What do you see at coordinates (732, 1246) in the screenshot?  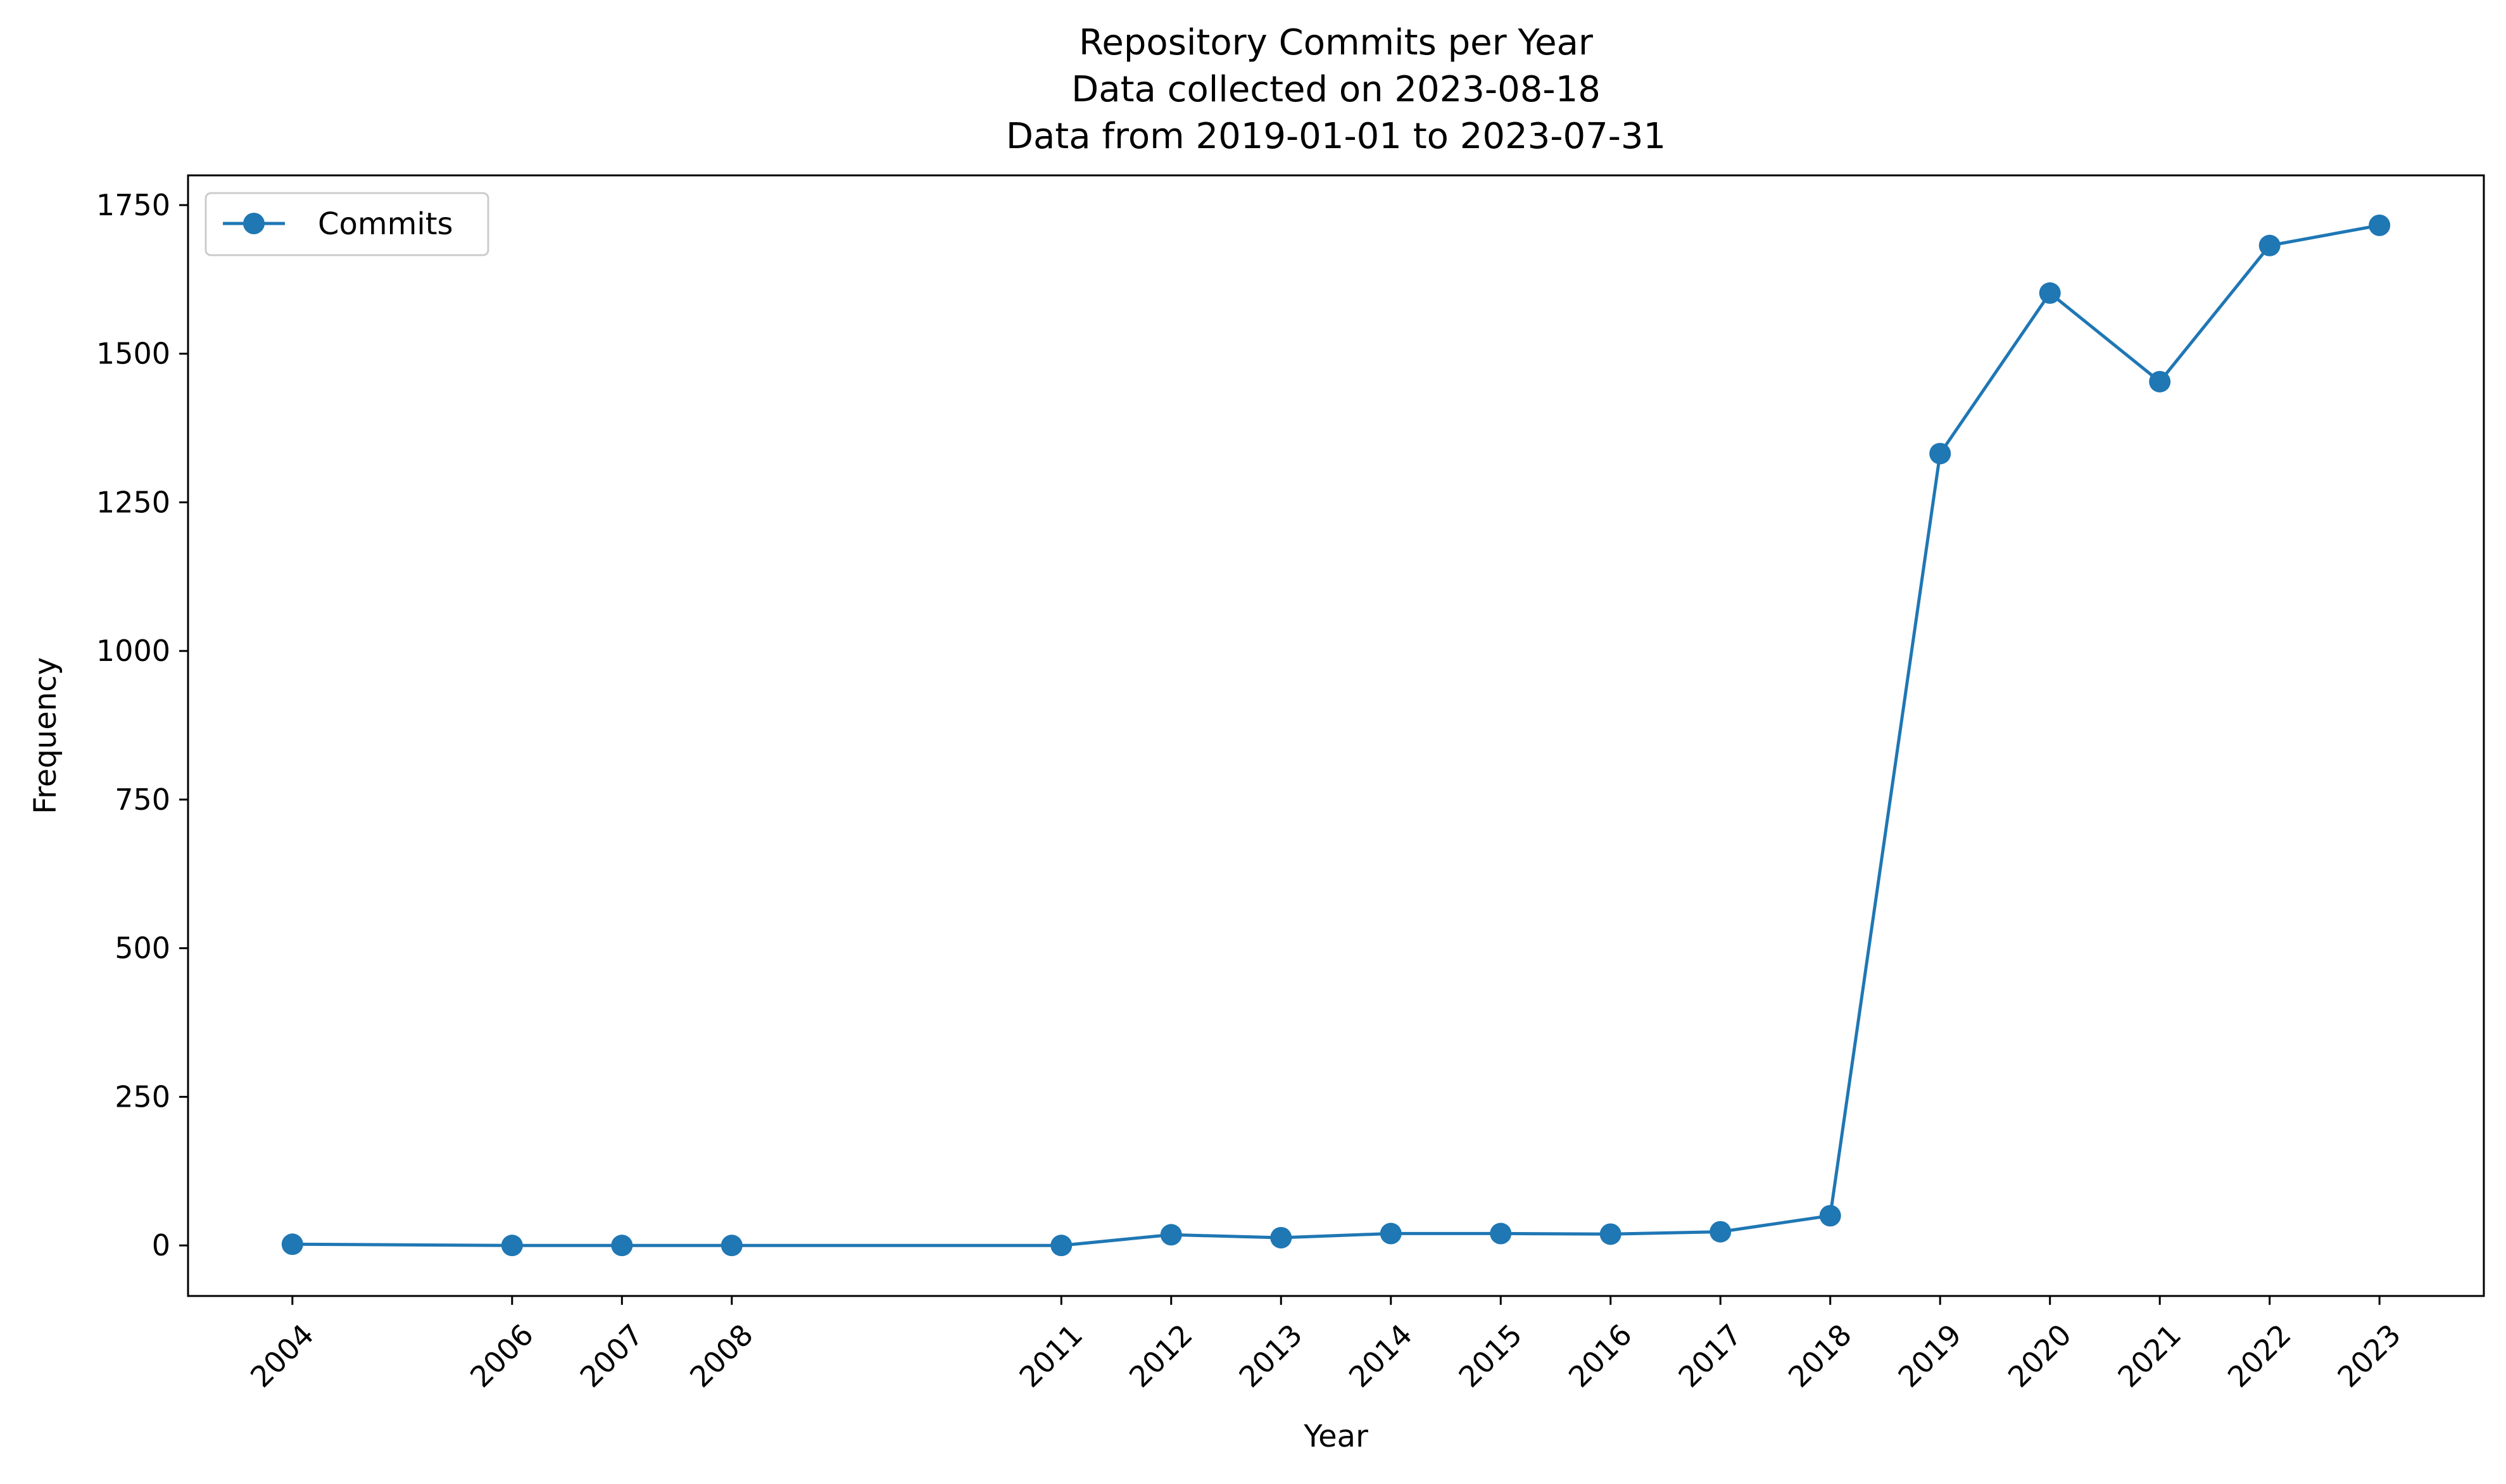 I see `data-point-2008` at bounding box center [732, 1246].